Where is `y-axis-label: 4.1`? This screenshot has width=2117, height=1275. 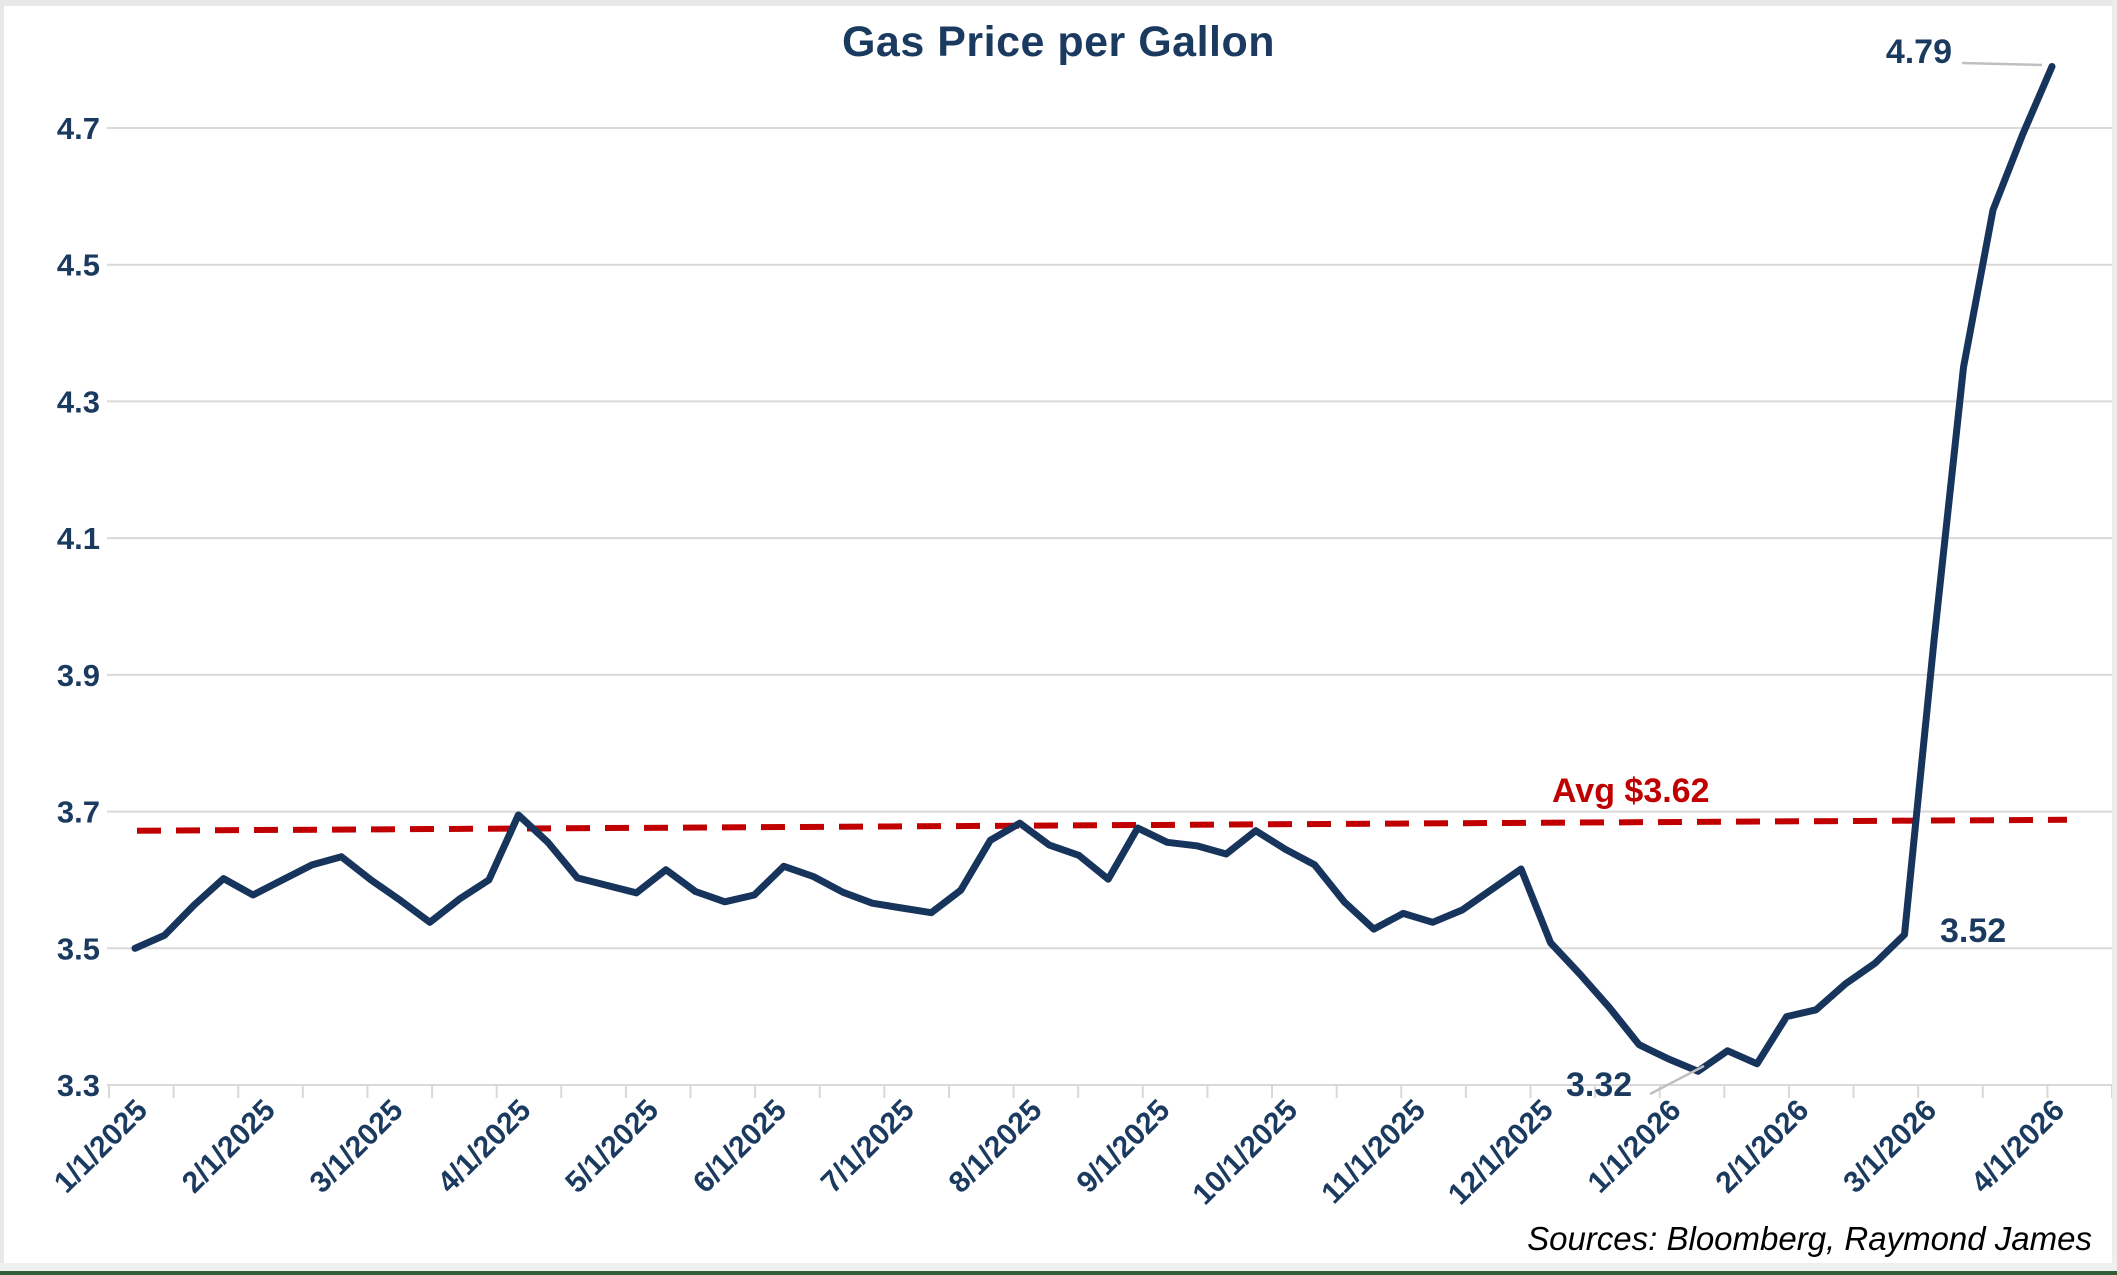 y-axis-label: 4.1 is located at coordinates (78, 538).